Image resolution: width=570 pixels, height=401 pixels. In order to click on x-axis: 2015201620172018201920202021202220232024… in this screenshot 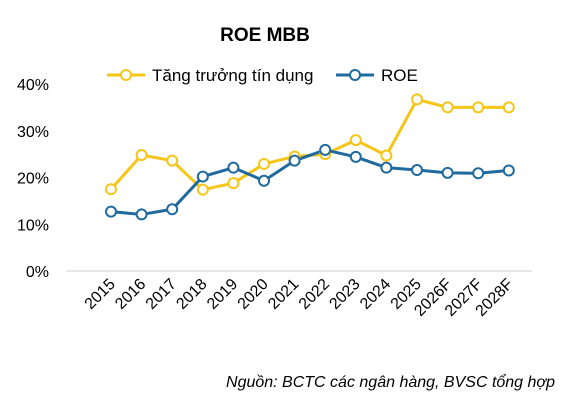, I will do `click(299, 298)`.